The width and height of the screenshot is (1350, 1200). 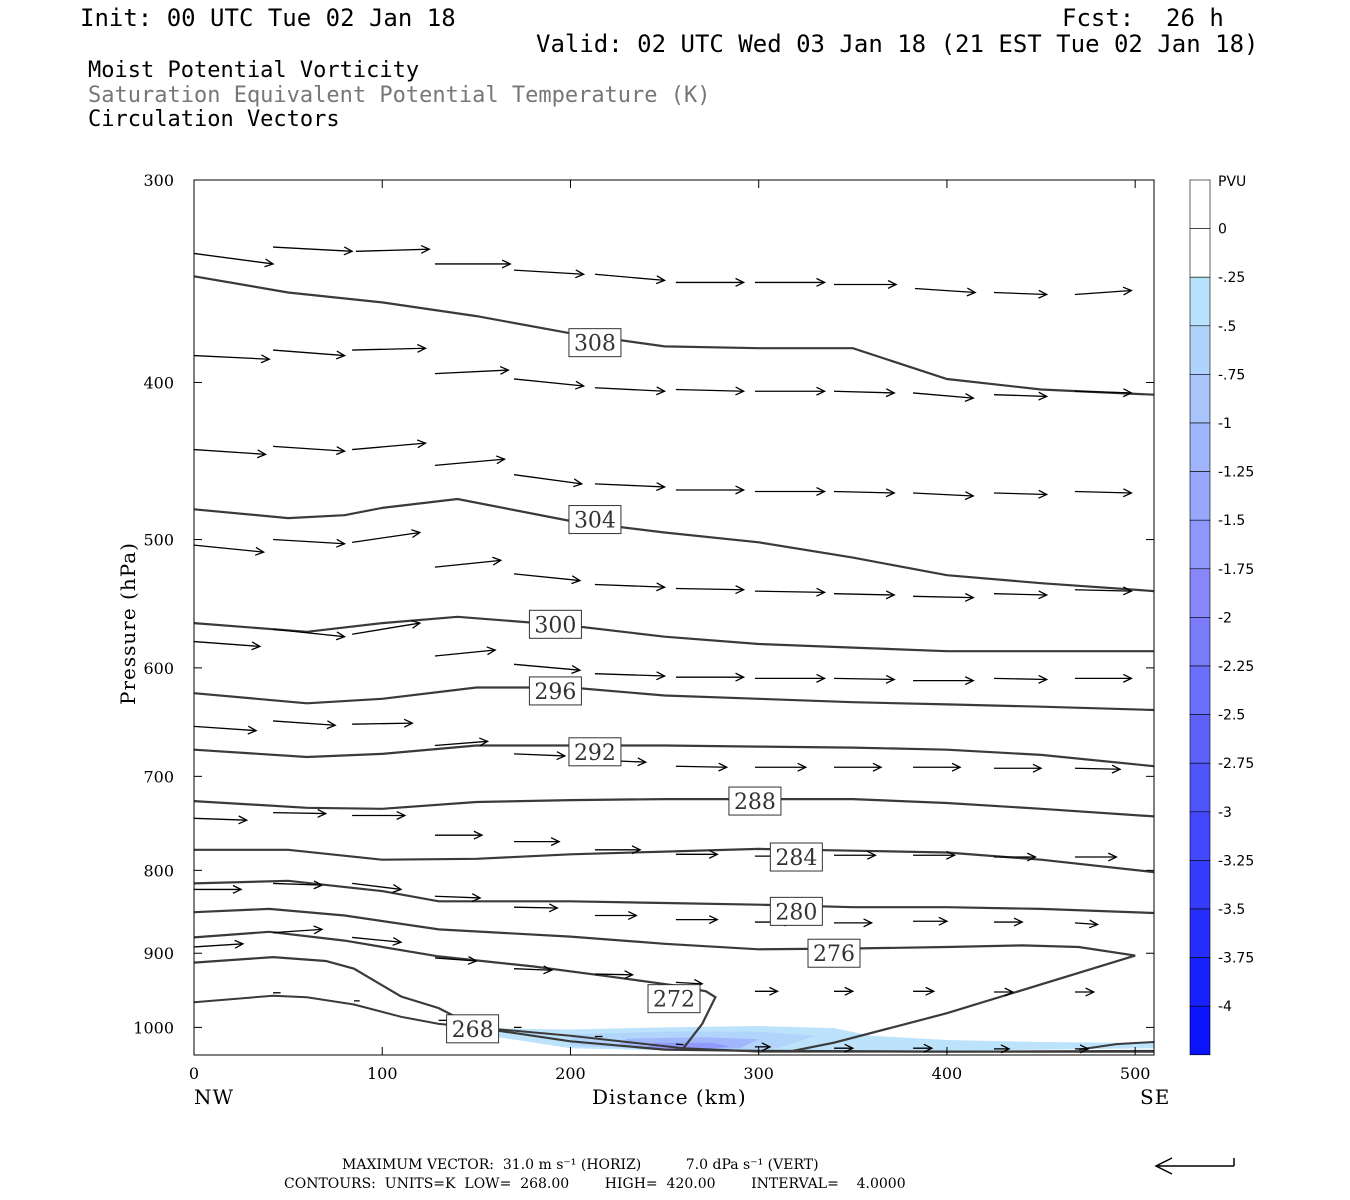 I want to click on contour-label-296: 296, so click(x=555, y=691).